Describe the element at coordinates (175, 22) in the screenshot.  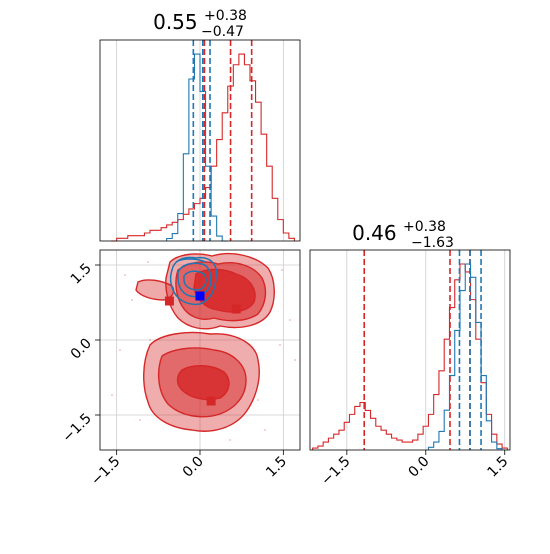
I see `tl-title-value: 0.55` at that location.